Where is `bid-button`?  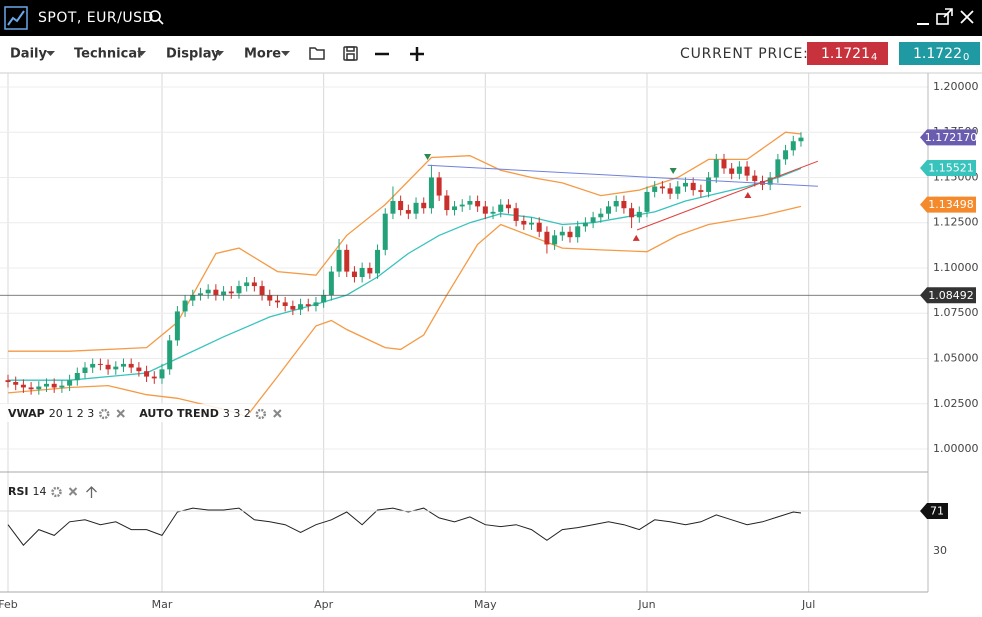 bid-button is located at coordinates (847, 53).